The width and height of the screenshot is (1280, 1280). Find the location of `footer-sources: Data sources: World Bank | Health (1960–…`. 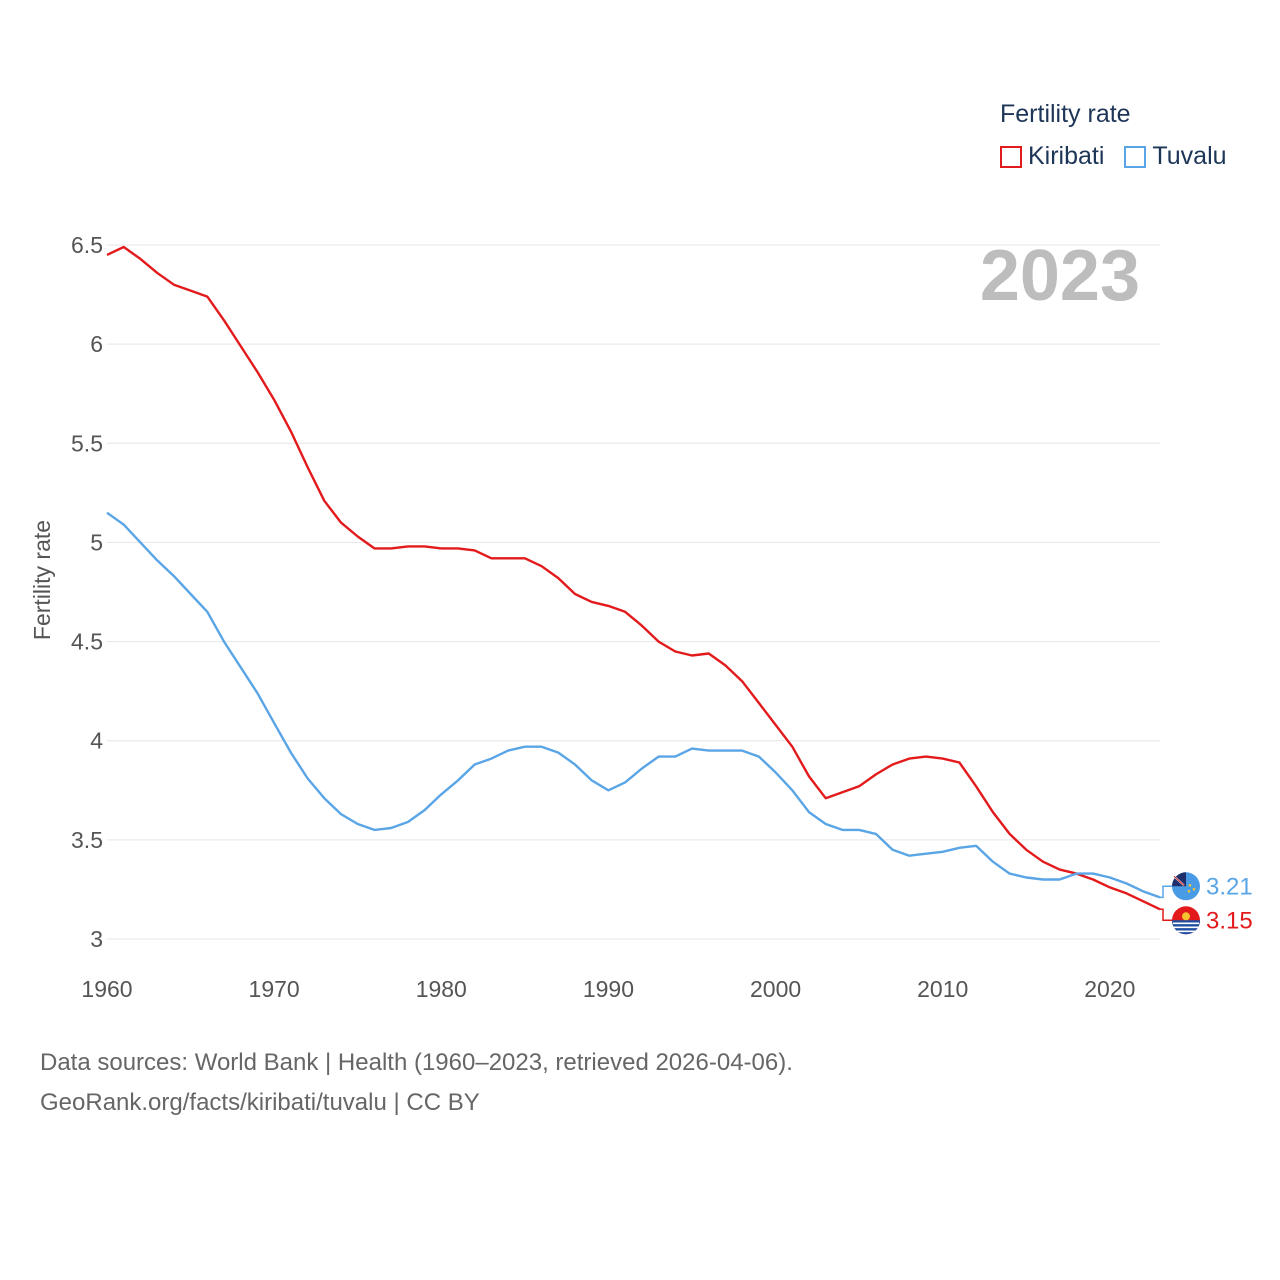

footer-sources: Data sources: World Bank | Health (1960–… is located at coordinates (416, 1062).